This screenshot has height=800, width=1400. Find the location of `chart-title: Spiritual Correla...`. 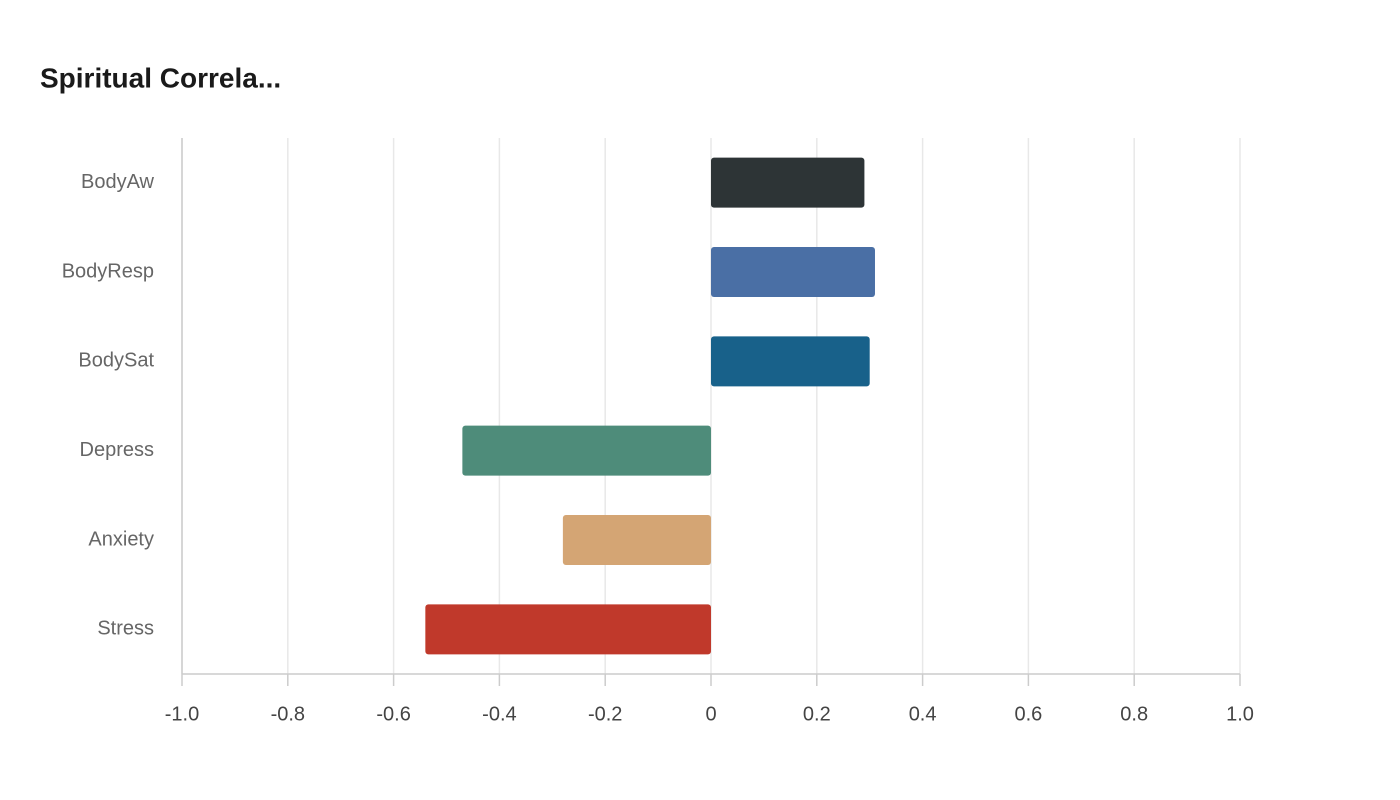

chart-title: Spiritual Correla... is located at coordinates (160, 77).